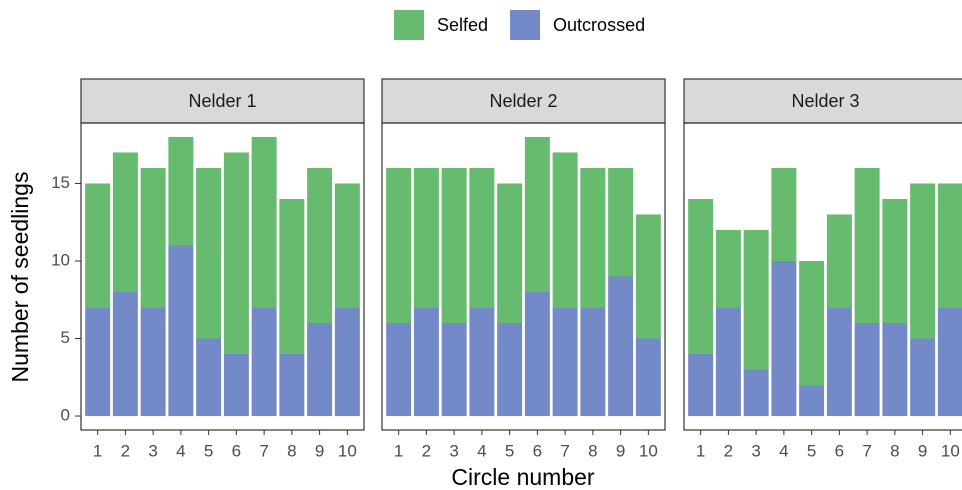 The image size is (962, 490). I want to click on legend-label: Outcrossed, so click(599, 25).